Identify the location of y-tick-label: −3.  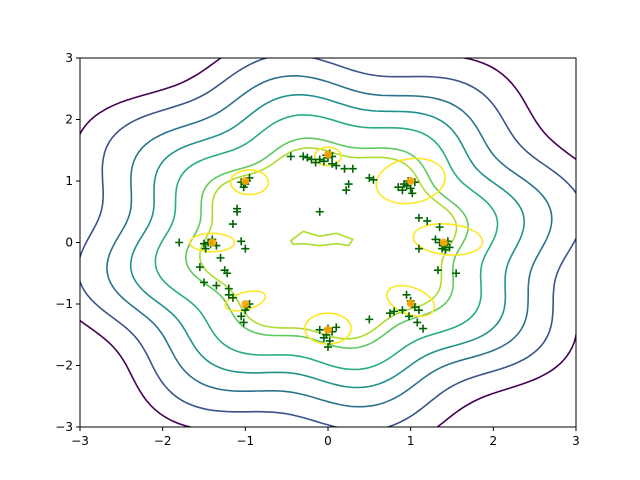
(64, 427).